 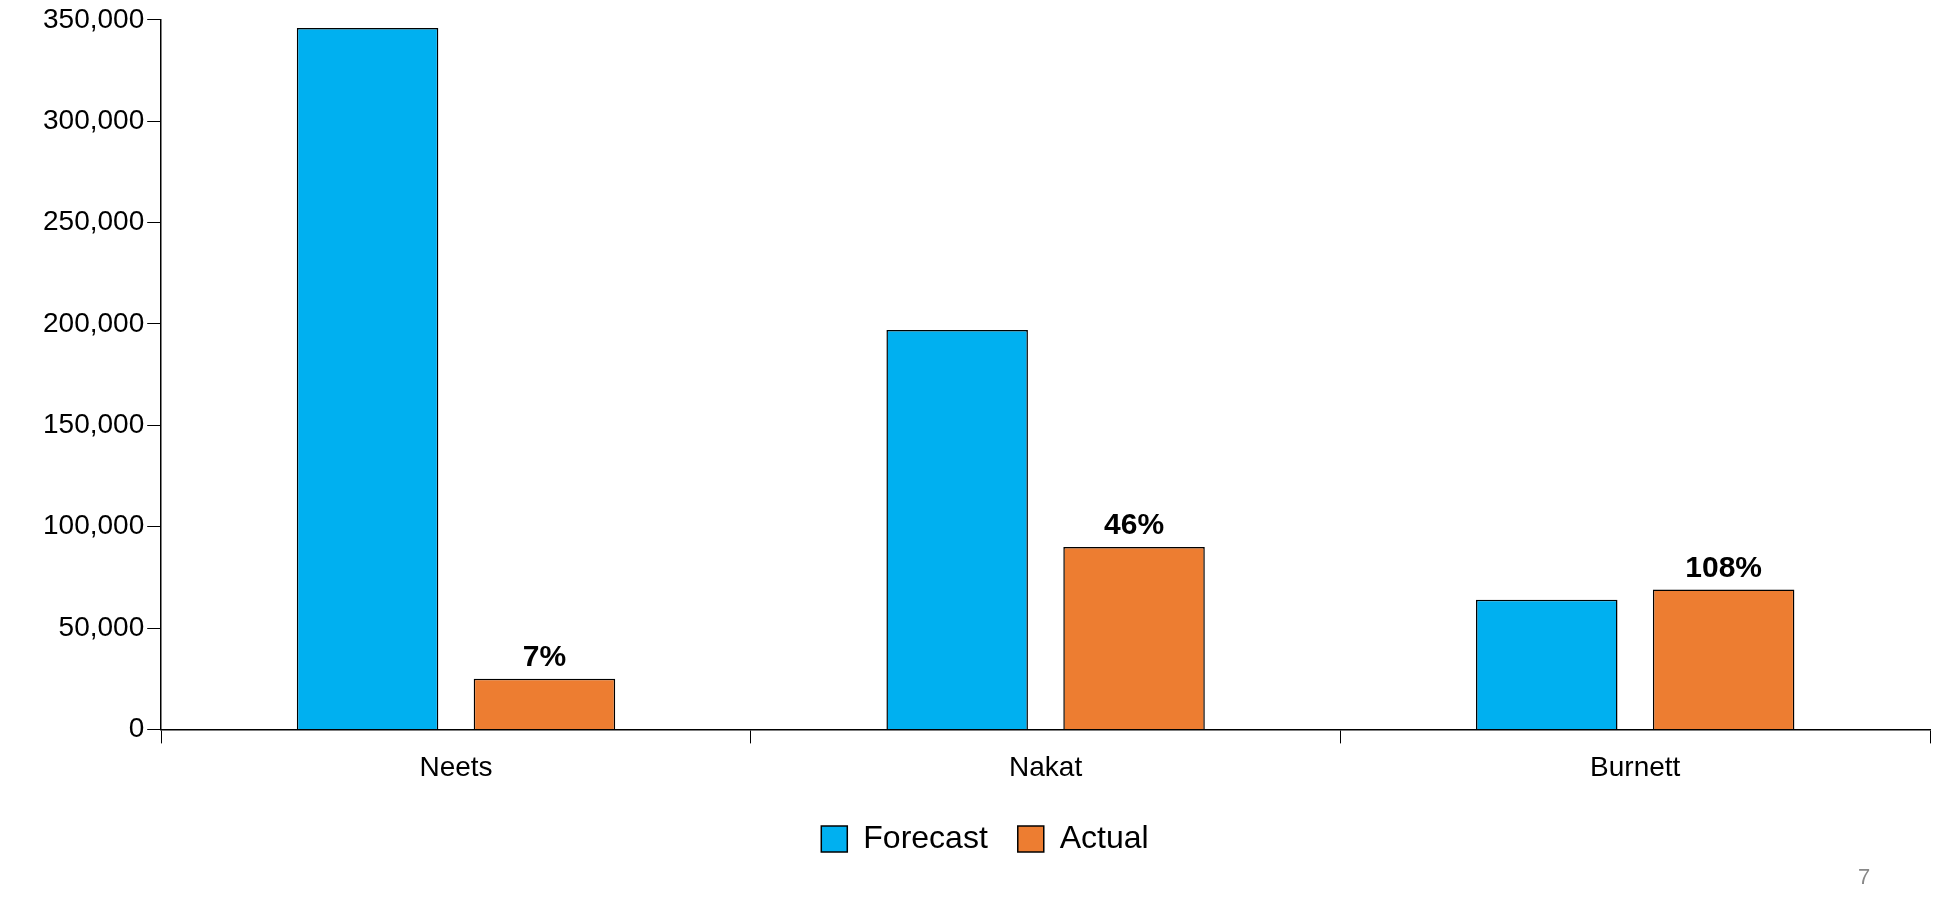 What do you see at coordinates (1724, 566) in the screenshot?
I see `annotation: 108%` at bounding box center [1724, 566].